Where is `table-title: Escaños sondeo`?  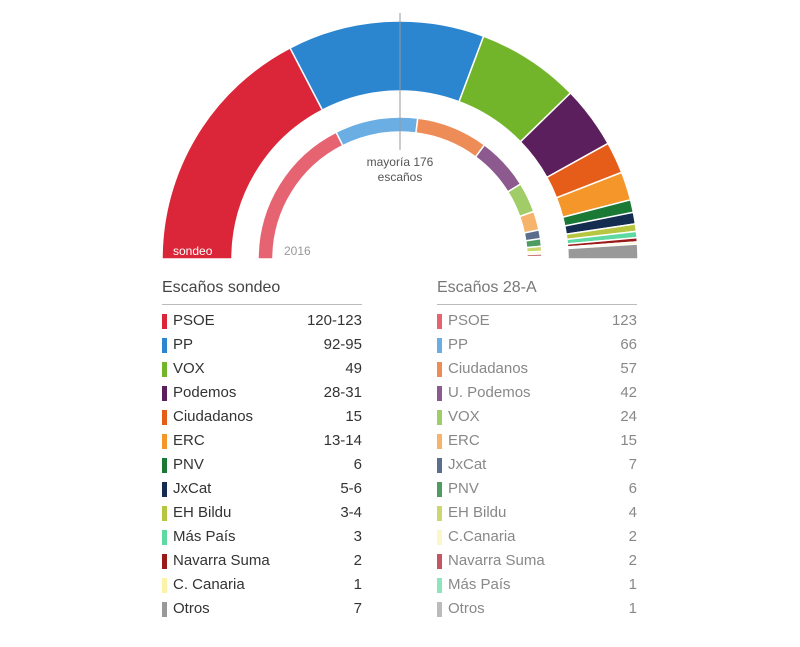
table-title: Escaños sondeo is located at coordinates (262, 291).